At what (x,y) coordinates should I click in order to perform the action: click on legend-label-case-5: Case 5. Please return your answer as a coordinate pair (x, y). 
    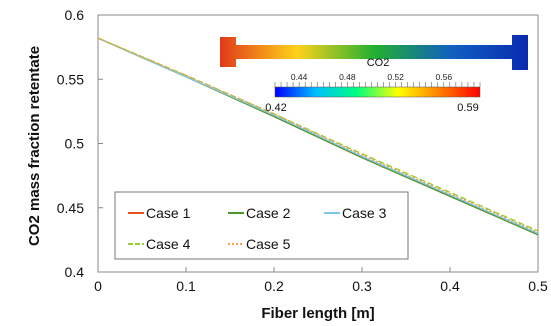
    Looking at the image, I should click on (268, 244).